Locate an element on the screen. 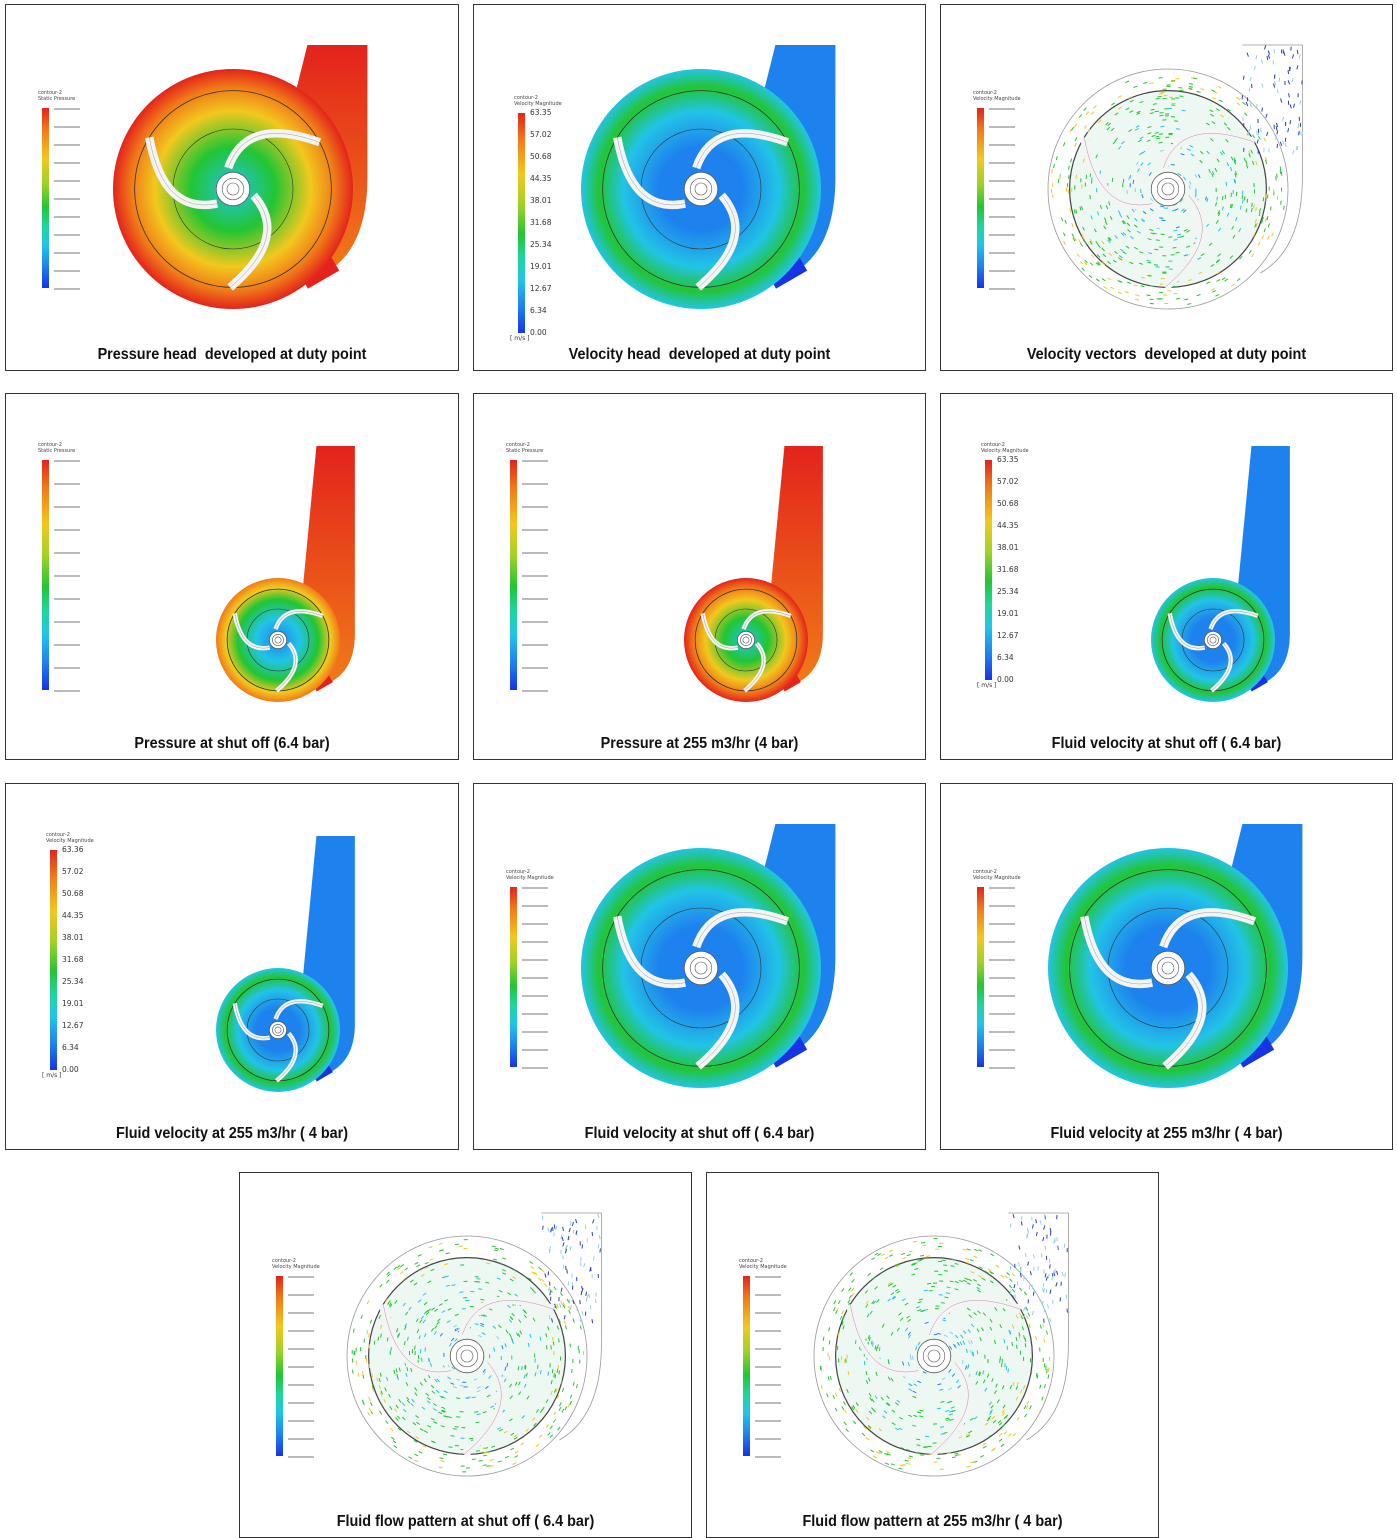 This screenshot has width=1397, height=1538. panel-caption: Pressure head developed at duty point is located at coordinates (232, 354).